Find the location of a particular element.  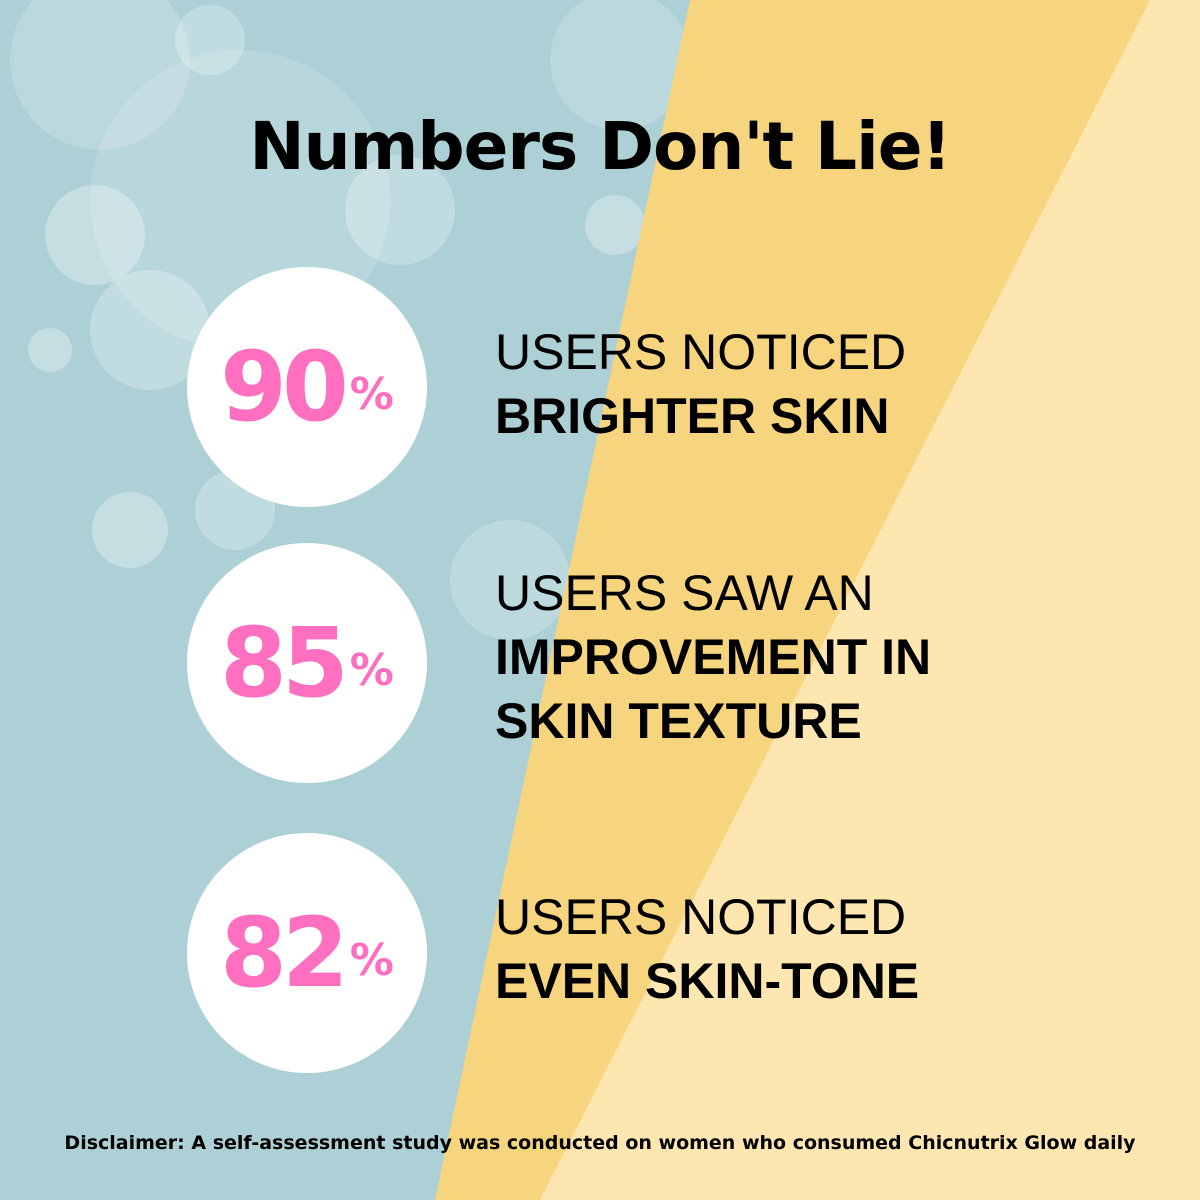

stat-line-bold: BRIGHTER SKIN is located at coordinates (692, 416).